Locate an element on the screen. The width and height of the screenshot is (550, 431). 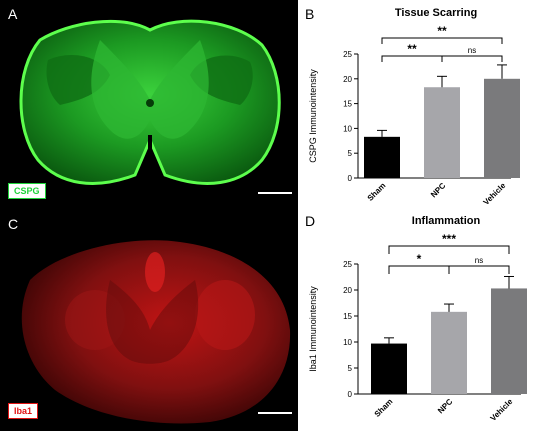
significance-label: *** is located at coordinates (449, 239).